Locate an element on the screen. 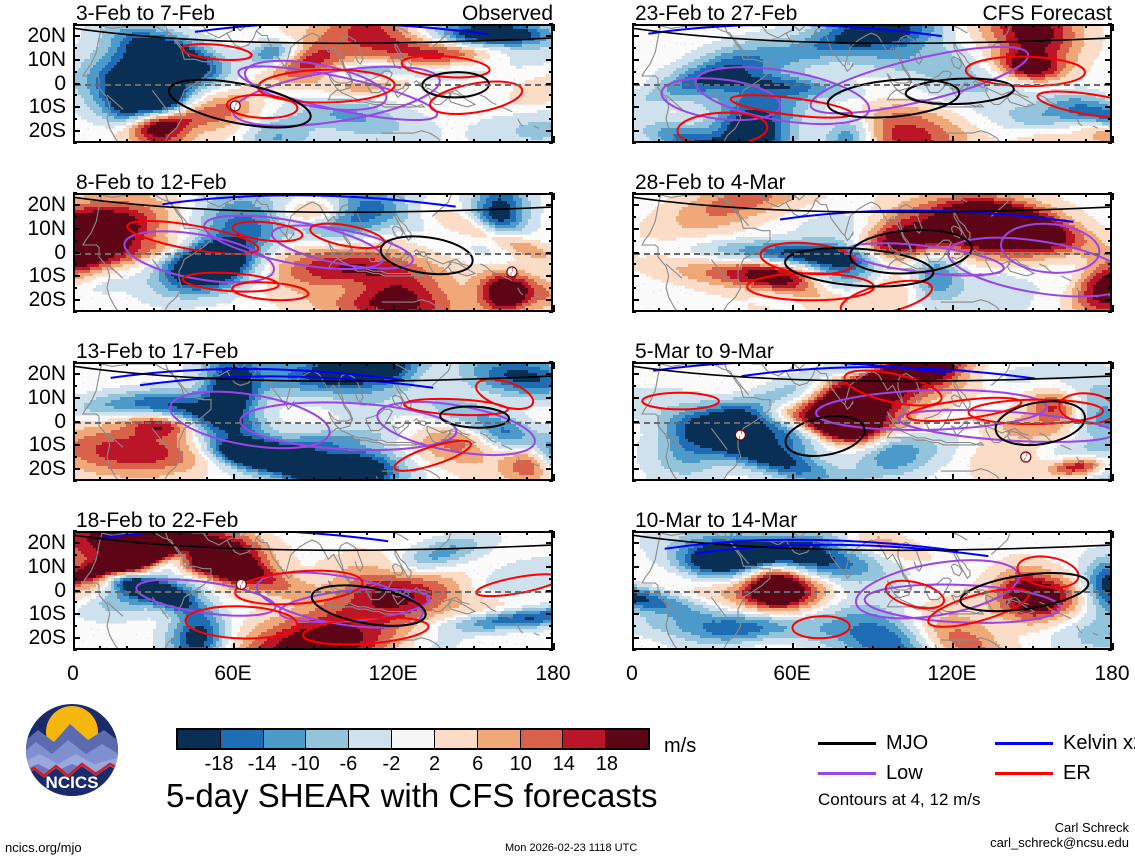 The image size is (1135, 860). x-axis-label: 180 is located at coordinates (1107, 673).